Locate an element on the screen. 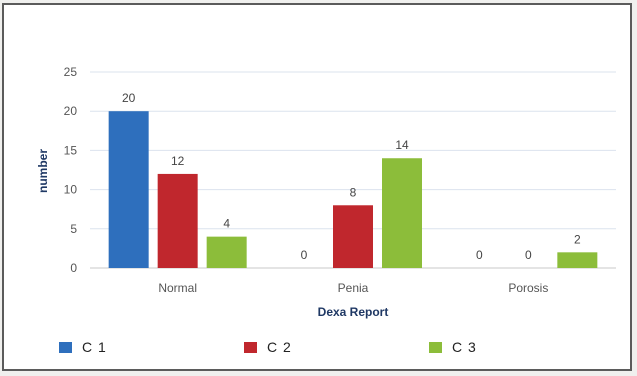  data-label: 20 is located at coordinates (129, 98).